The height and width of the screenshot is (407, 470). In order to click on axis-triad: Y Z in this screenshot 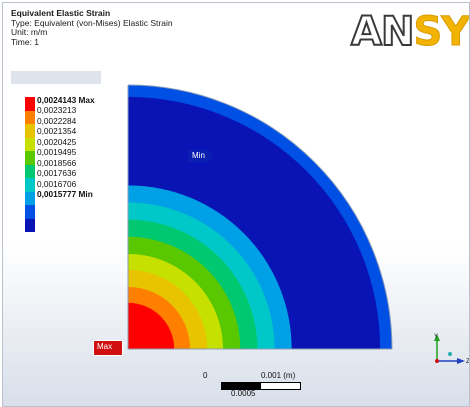, I will do `click(446, 351)`.